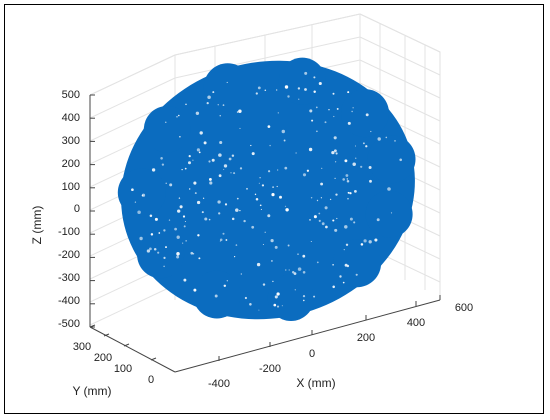 Image resolution: width=550 pixels, height=420 pixels. I want to click on y-axis-label: Y (mm), so click(91, 391).